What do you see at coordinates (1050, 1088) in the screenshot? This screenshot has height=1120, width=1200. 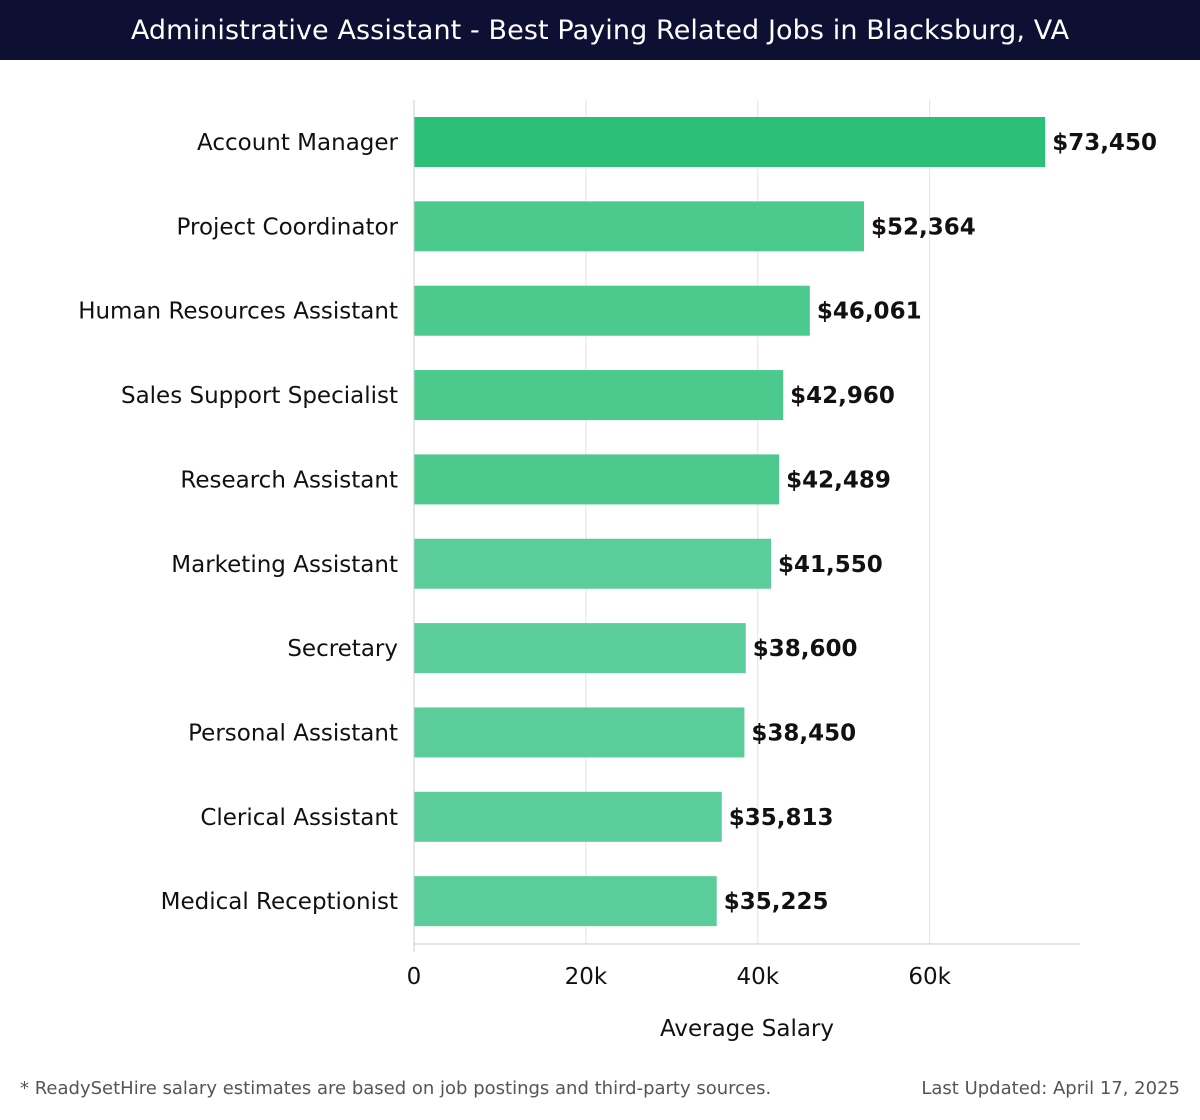 I see `last-updated: Last Updated: April 17, 2025` at bounding box center [1050, 1088].